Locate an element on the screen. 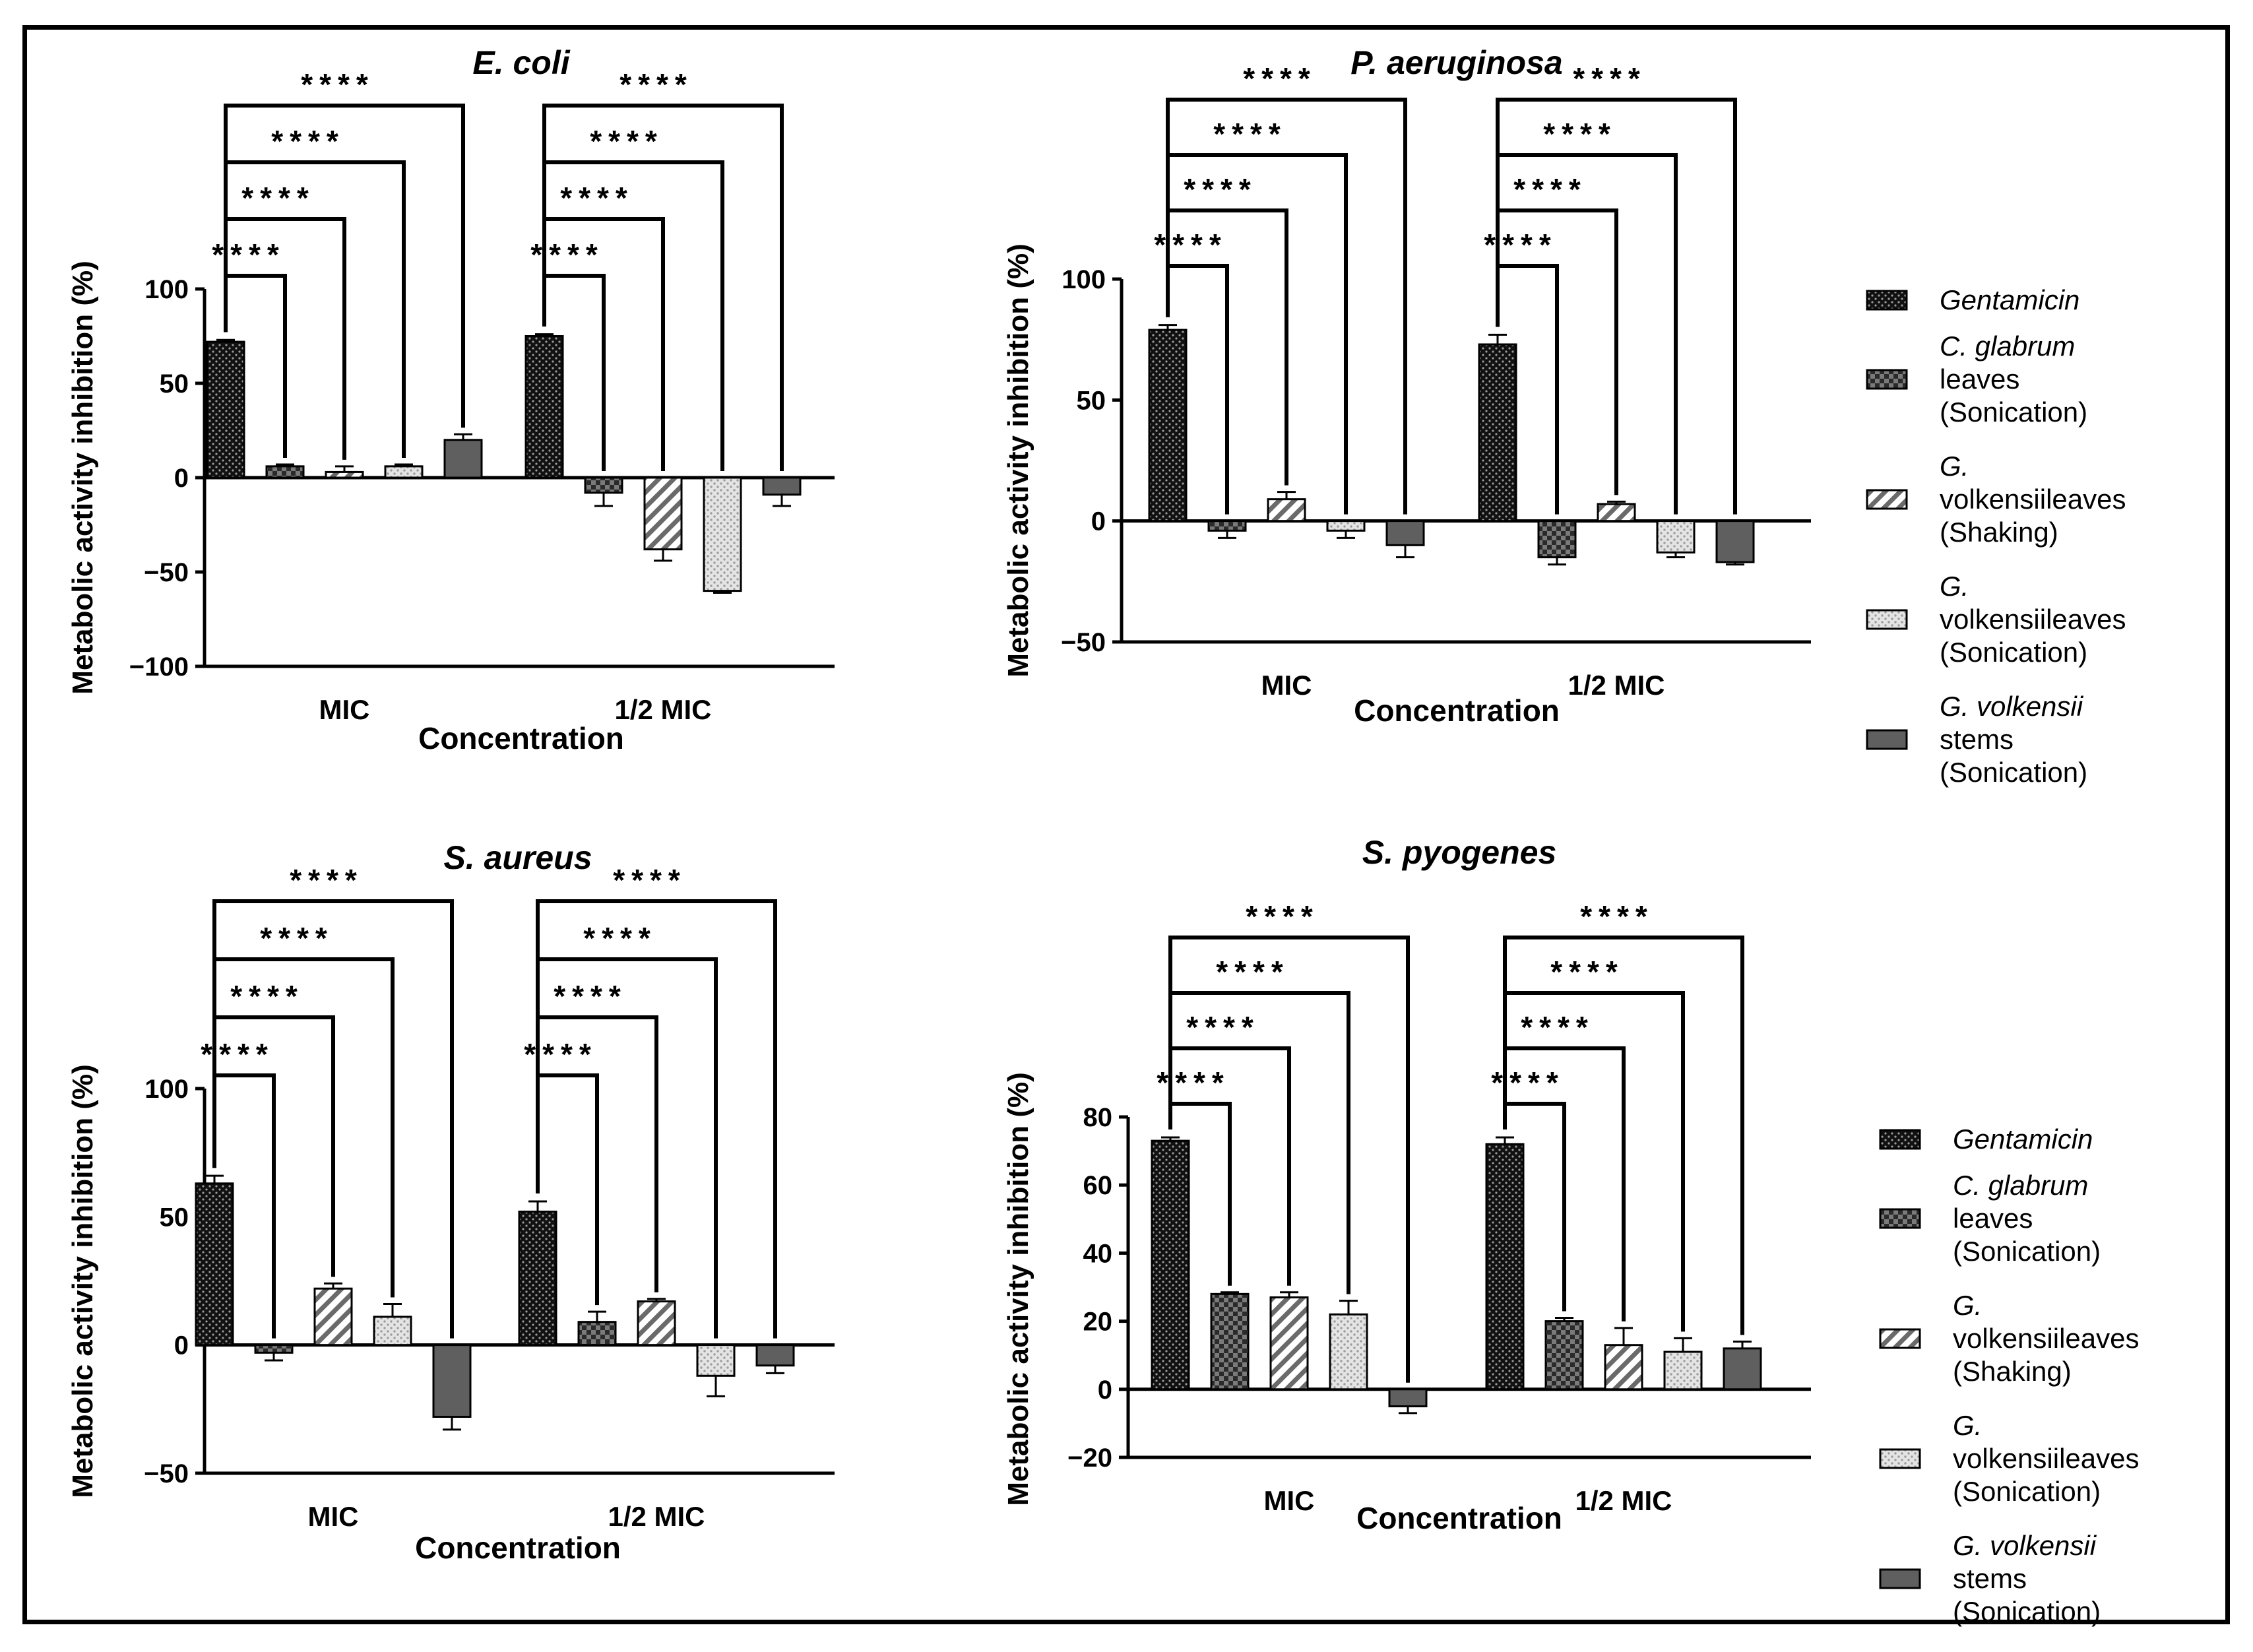 The height and width of the screenshot is (1652, 2253). legend-label-3: G. is located at coordinates (1954, 466).